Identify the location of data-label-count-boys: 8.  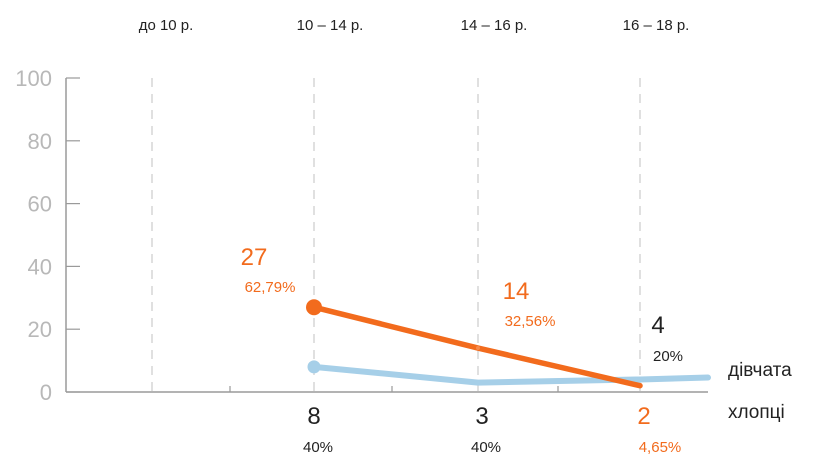
(313, 416).